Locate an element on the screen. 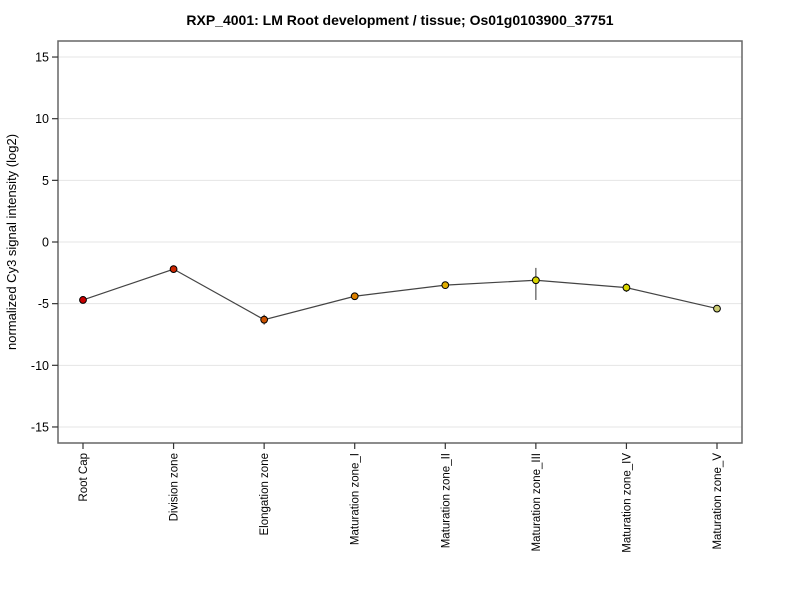 The width and height of the screenshot is (800, 600). y-tick-label: -5 is located at coordinates (43, 304).